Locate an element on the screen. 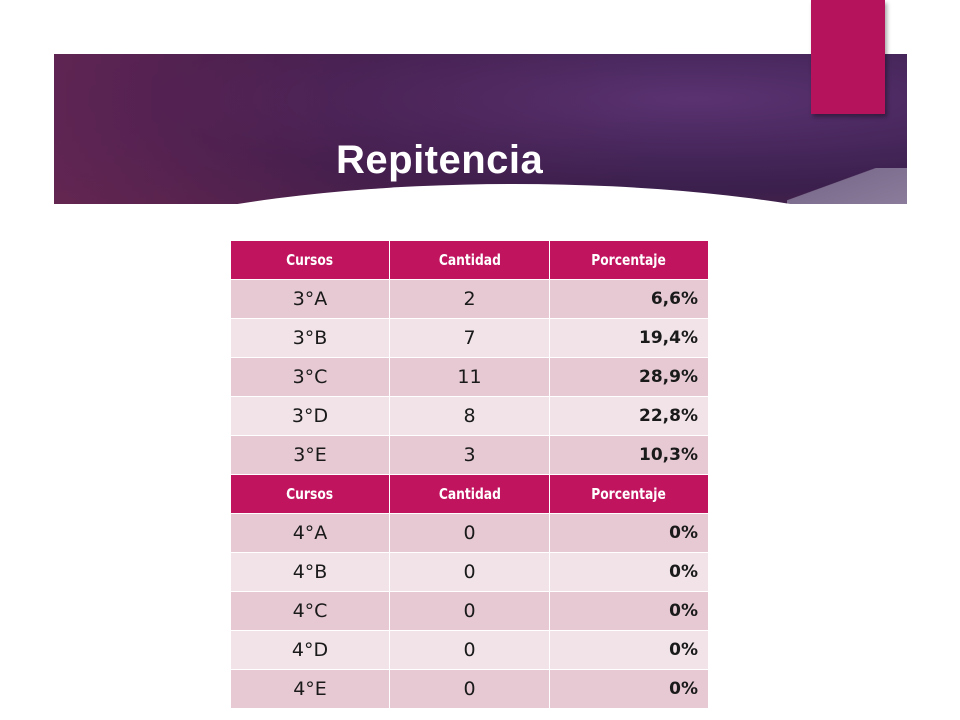 The width and height of the screenshot is (960, 720). cell-porcentaje: 22,8% is located at coordinates (629, 416).